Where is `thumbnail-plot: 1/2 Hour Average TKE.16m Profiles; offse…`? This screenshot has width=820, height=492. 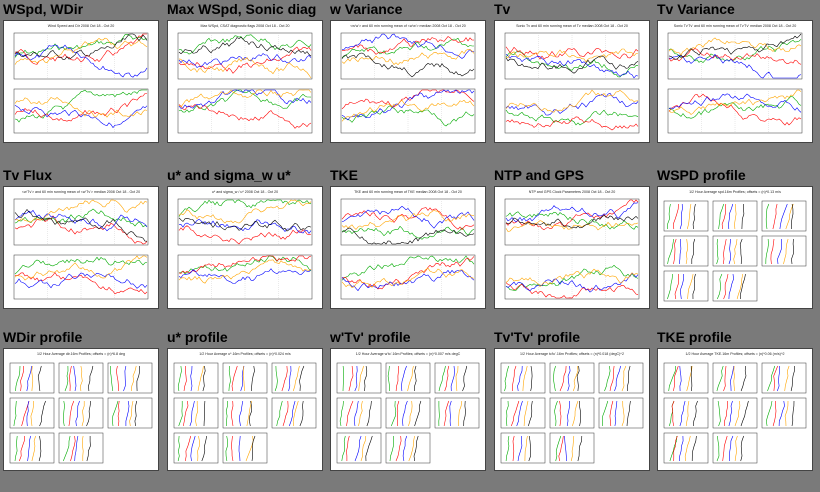 thumbnail-plot: 1/2 Hour Average TKE.16m Profiles; offse… is located at coordinates (735, 408).